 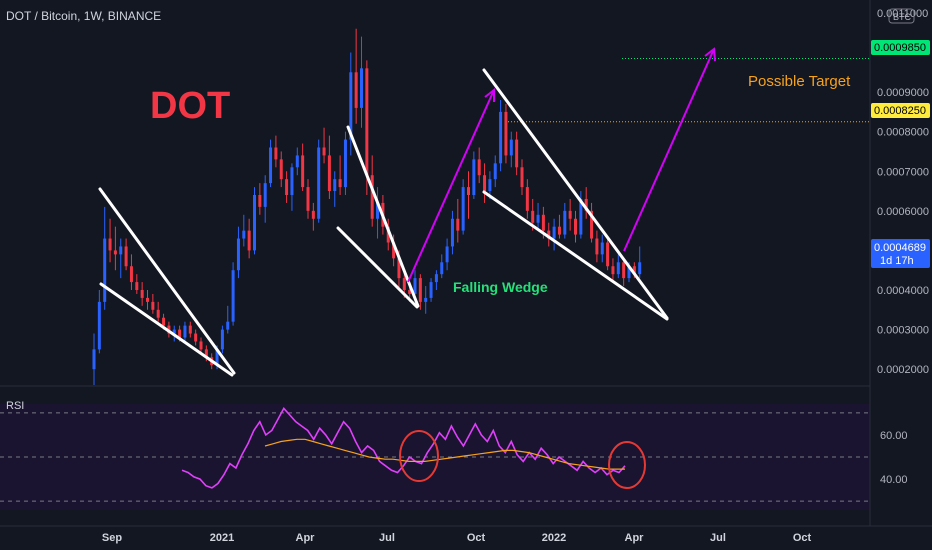 I want to click on time-tick-label: Jul, so click(x=387, y=538).